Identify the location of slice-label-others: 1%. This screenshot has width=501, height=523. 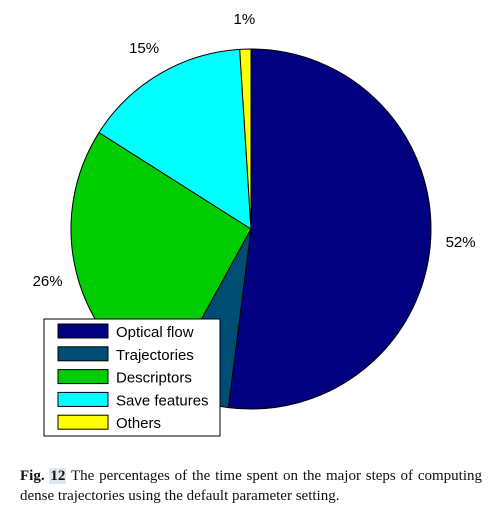
(245, 19).